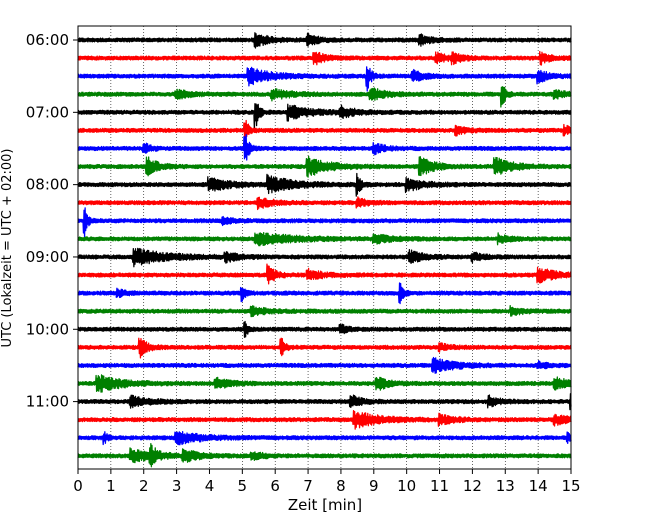  What do you see at coordinates (406, 486) in the screenshot?
I see `x-tick-label: 10` at bounding box center [406, 486].